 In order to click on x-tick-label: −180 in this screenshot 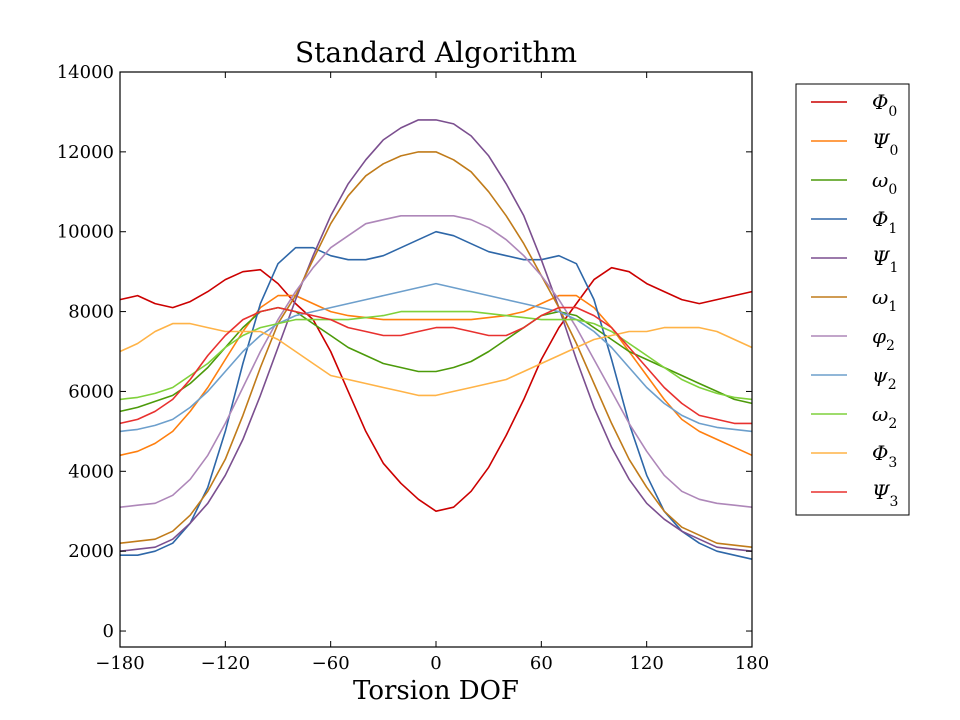, I will do `click(119, 663)`.